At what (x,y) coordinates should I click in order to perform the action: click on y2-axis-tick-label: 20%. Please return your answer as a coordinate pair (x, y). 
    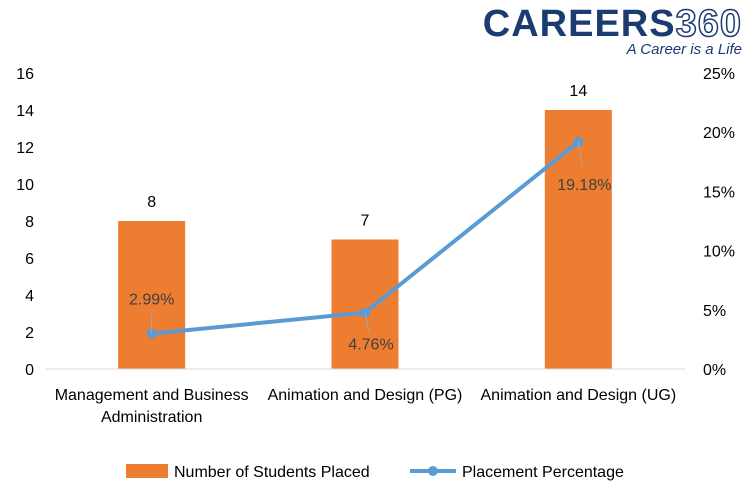
    Looking at the image, I should click on (719, 133).